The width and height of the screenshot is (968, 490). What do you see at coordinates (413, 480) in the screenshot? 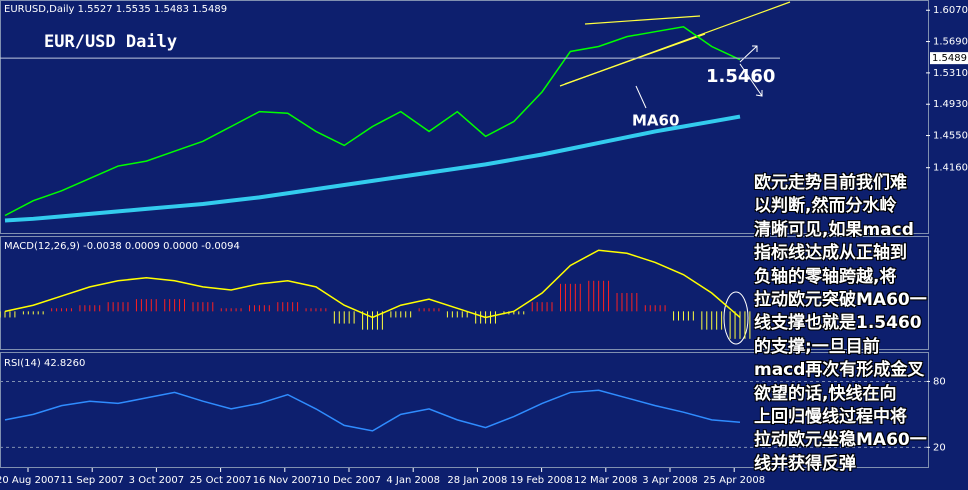
I see `x-tick-label: 4 Jan 2008` at bounding box center [413, 480].